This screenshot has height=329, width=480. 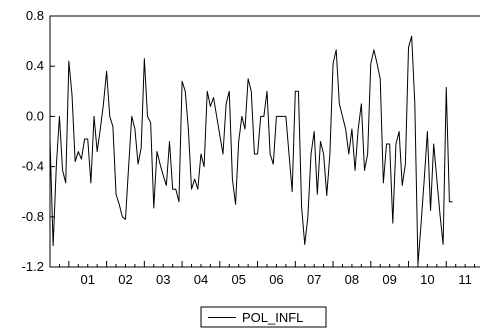 What do you see at coordinates (389, 279) in the screenshot?
I see `x-tick-label: 09` at bounding box center [389, 279].